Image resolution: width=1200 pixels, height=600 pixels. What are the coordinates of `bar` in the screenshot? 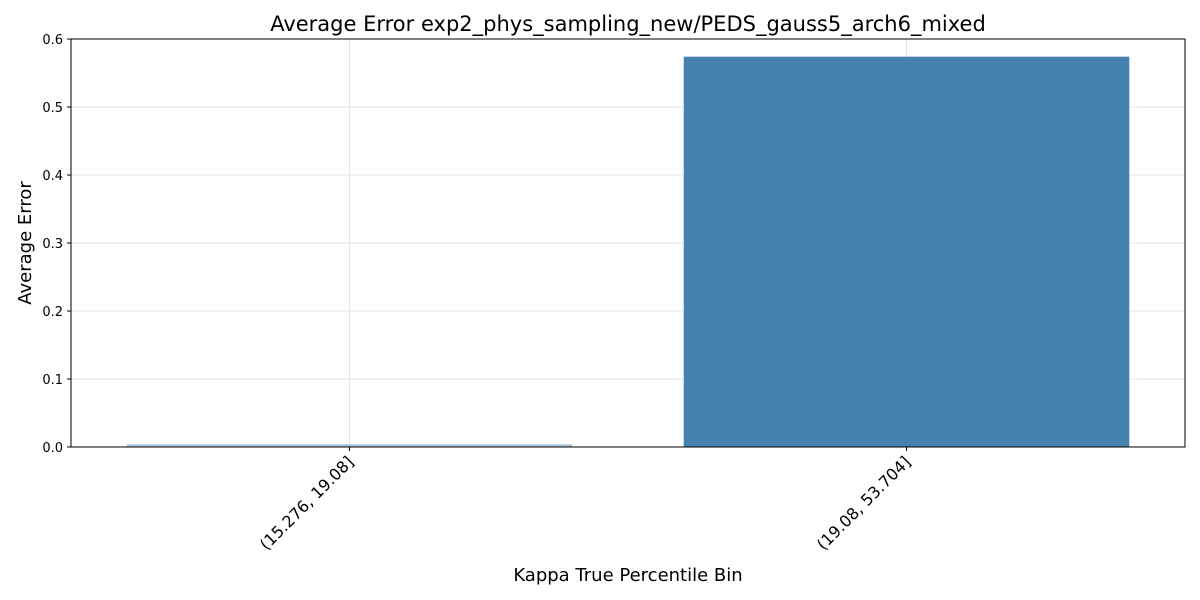 It's located at (349, 445).